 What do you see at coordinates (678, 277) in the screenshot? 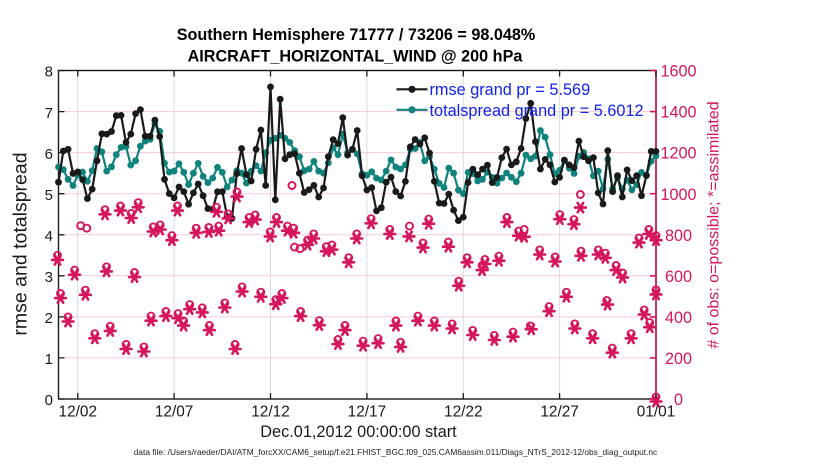
I see `svg-text: 600` at bounding box center [678, 277].